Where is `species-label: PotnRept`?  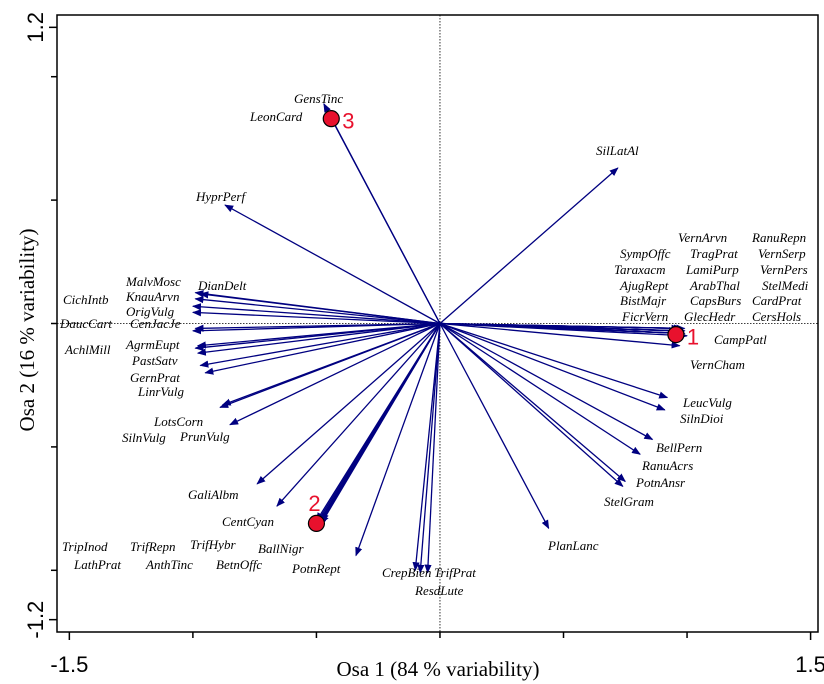 species-label: PotnRept is located at coordinates (316, 568).